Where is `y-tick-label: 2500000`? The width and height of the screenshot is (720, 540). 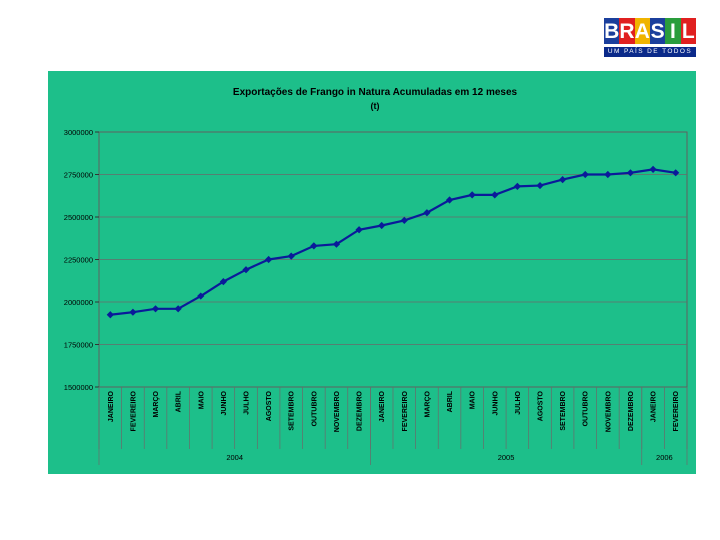 y-tick-label: 2500000 is located at coordinates (78, 217).